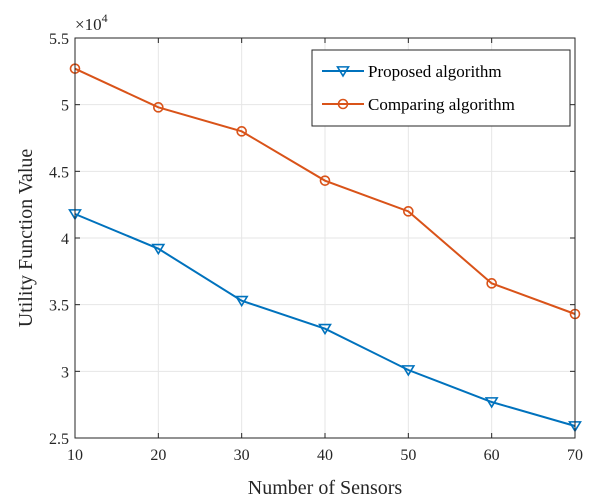 The height and width of the screenshot is (500, 598). Describe the element at coordinates (65, 239) in the screenshot. I see `y-tick-label: 4` at that location.